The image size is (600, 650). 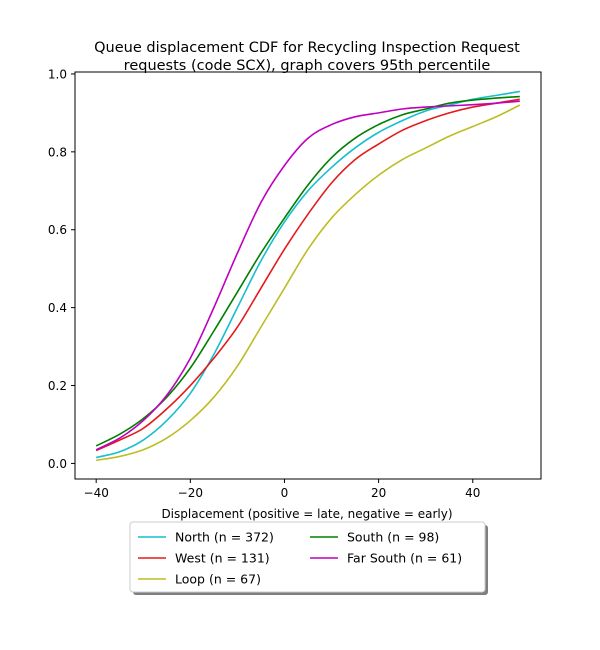 I want to click on x-axis: −40 −20 0 20 40, so click(x=282, y=489).